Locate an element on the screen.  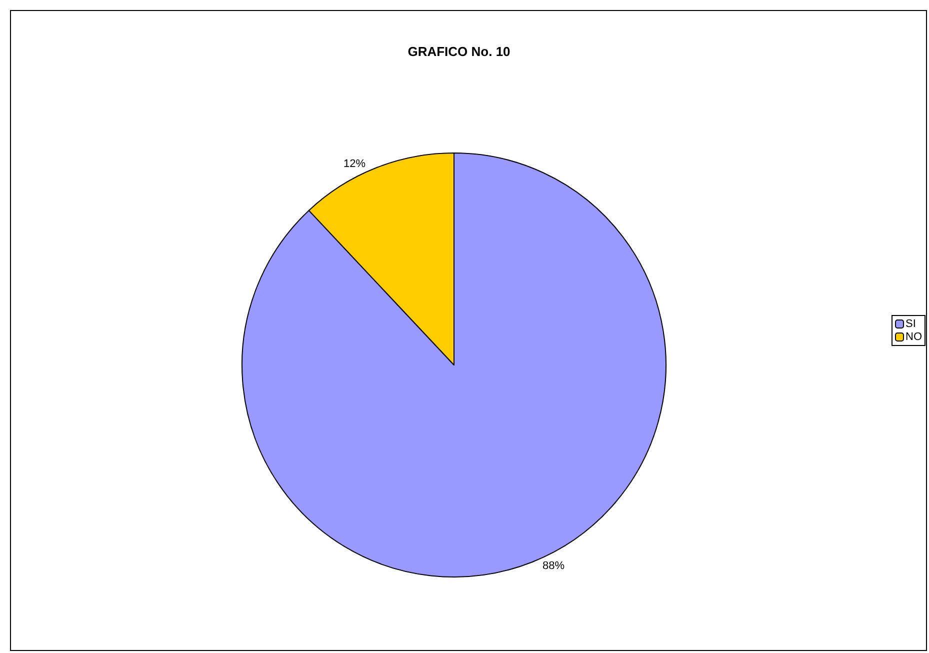
chart-title: GRAFICO No. 10 is located at coordinates (459, 51).